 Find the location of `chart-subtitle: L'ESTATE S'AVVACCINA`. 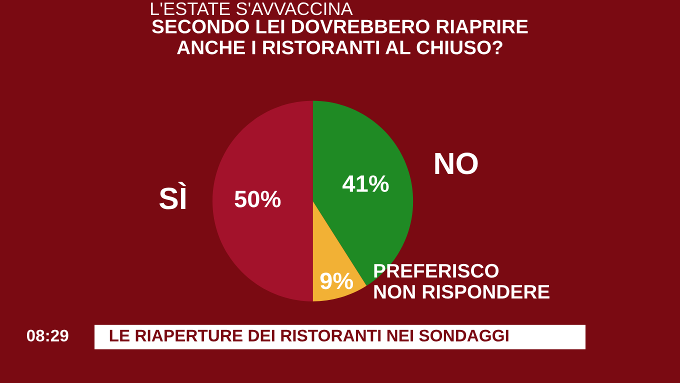

chart-subtitle: L'ESTATE S'AVVACCINA is located at coordinates (252, 9).